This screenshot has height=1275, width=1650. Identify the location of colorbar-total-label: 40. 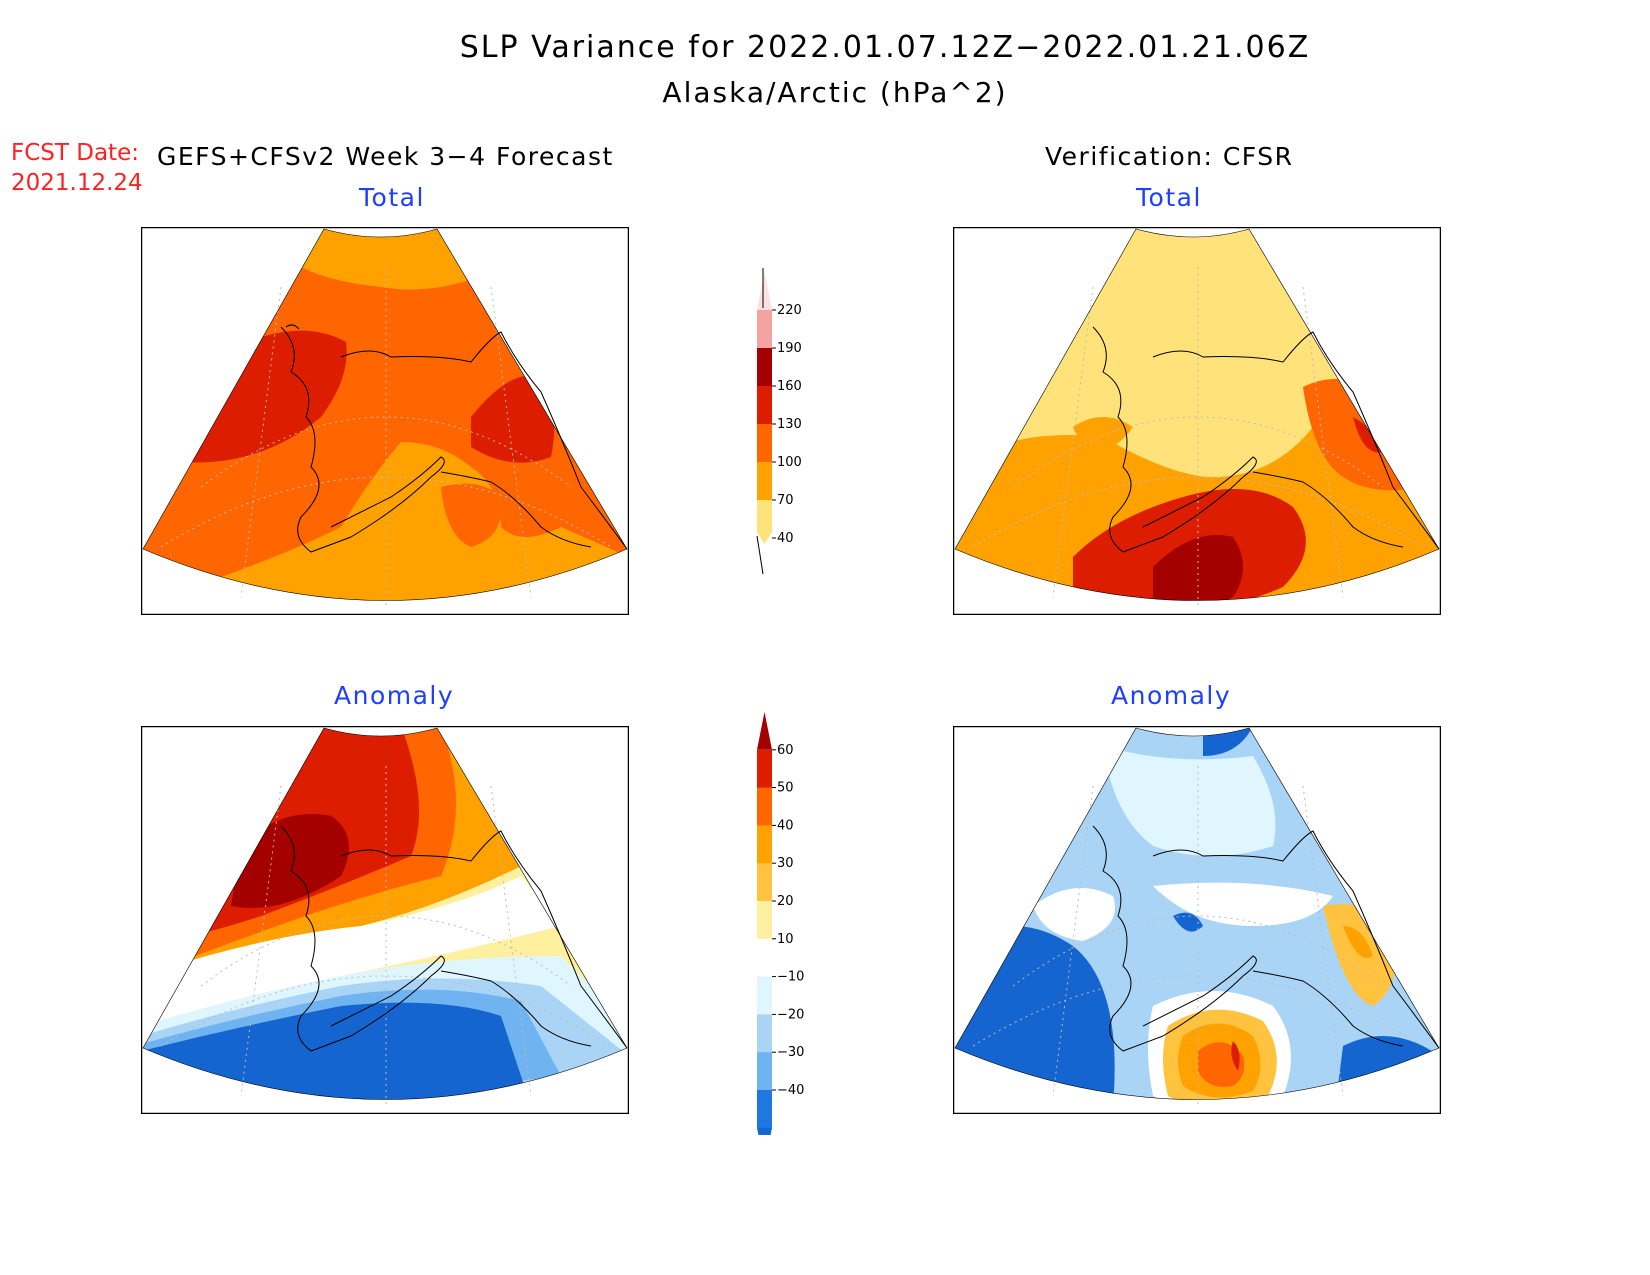
(785, 538).